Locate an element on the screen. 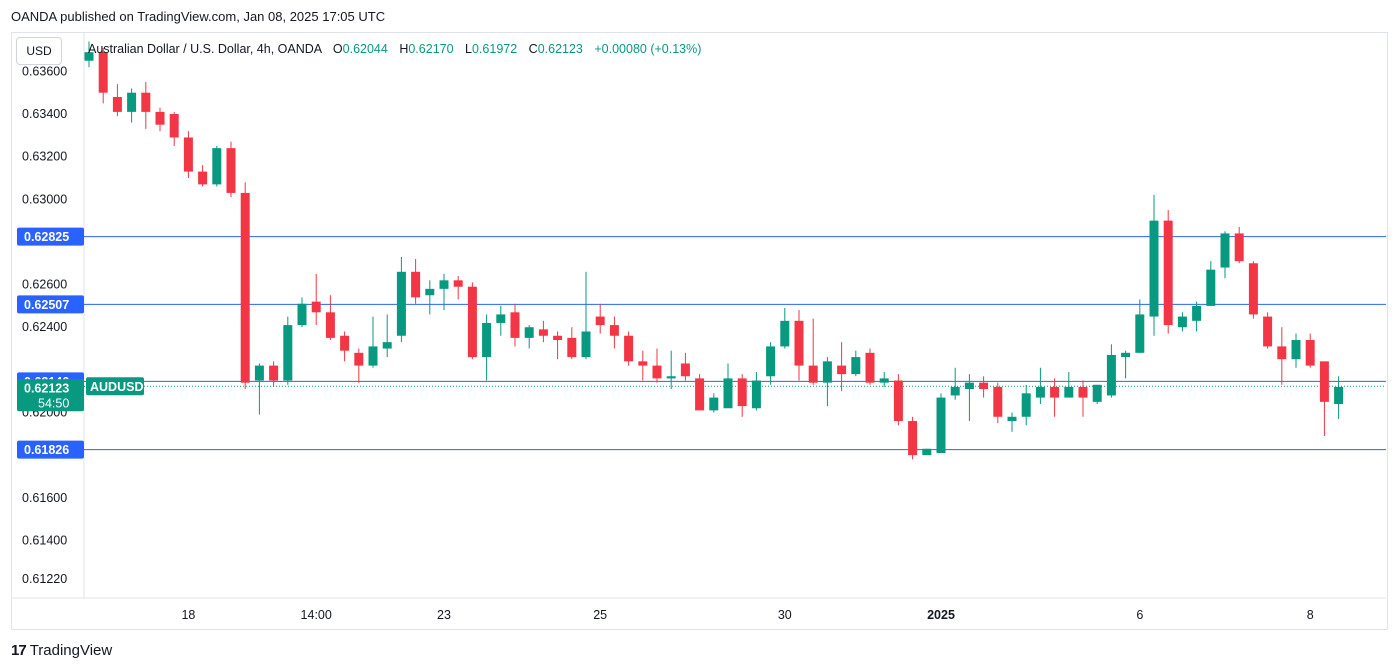 The width and height of the screenshot is (1400, 672). time-tick-label: 2025 is located at coordinates (941, 615).